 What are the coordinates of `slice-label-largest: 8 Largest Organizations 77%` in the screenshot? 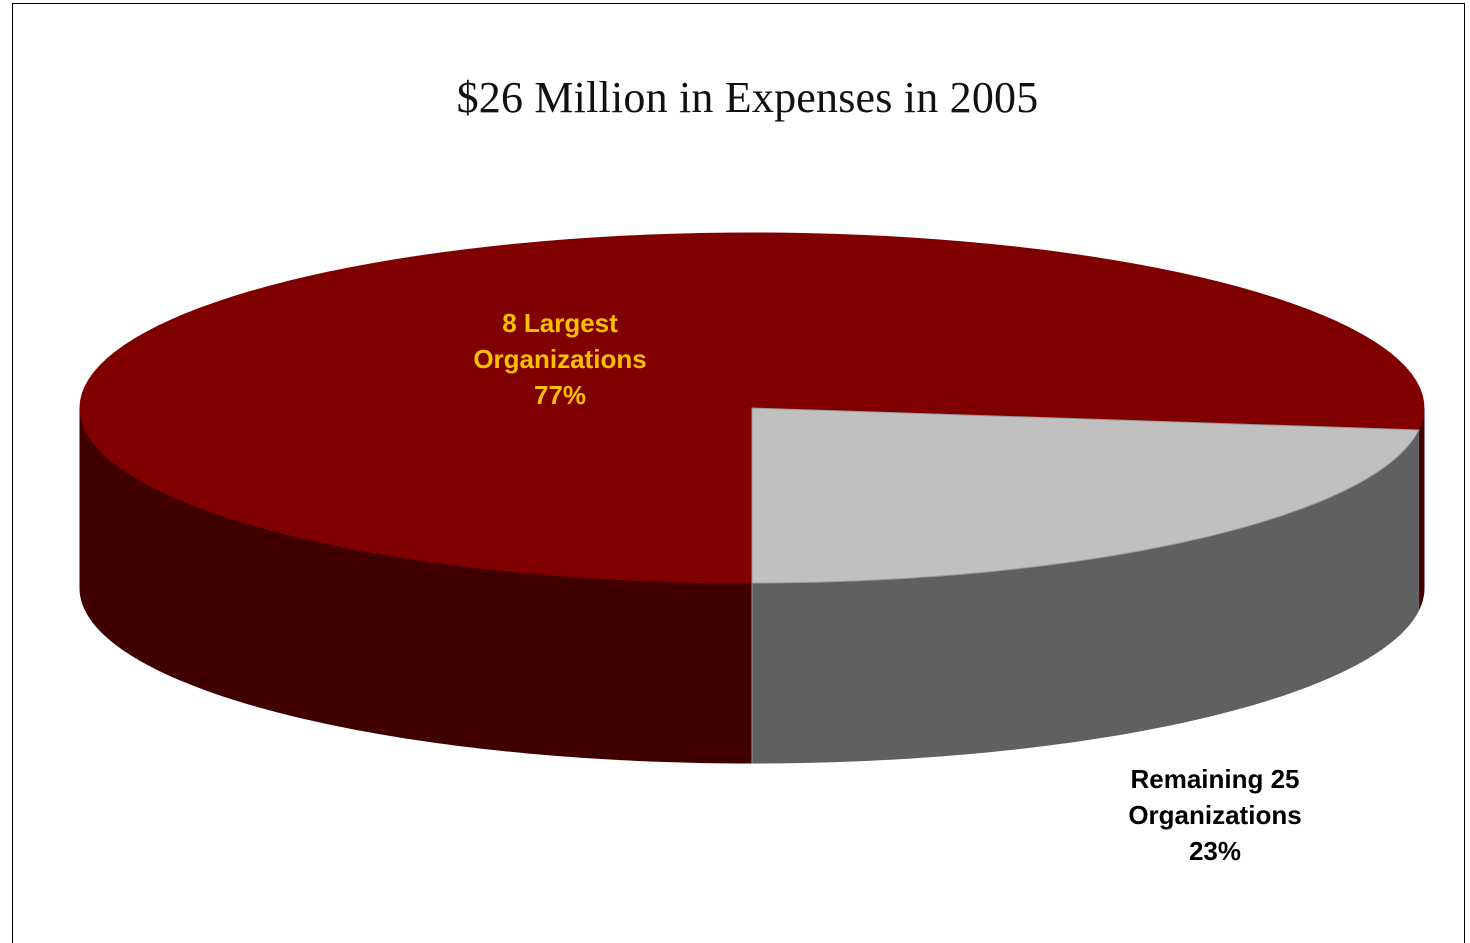 It's located at (560, 359).